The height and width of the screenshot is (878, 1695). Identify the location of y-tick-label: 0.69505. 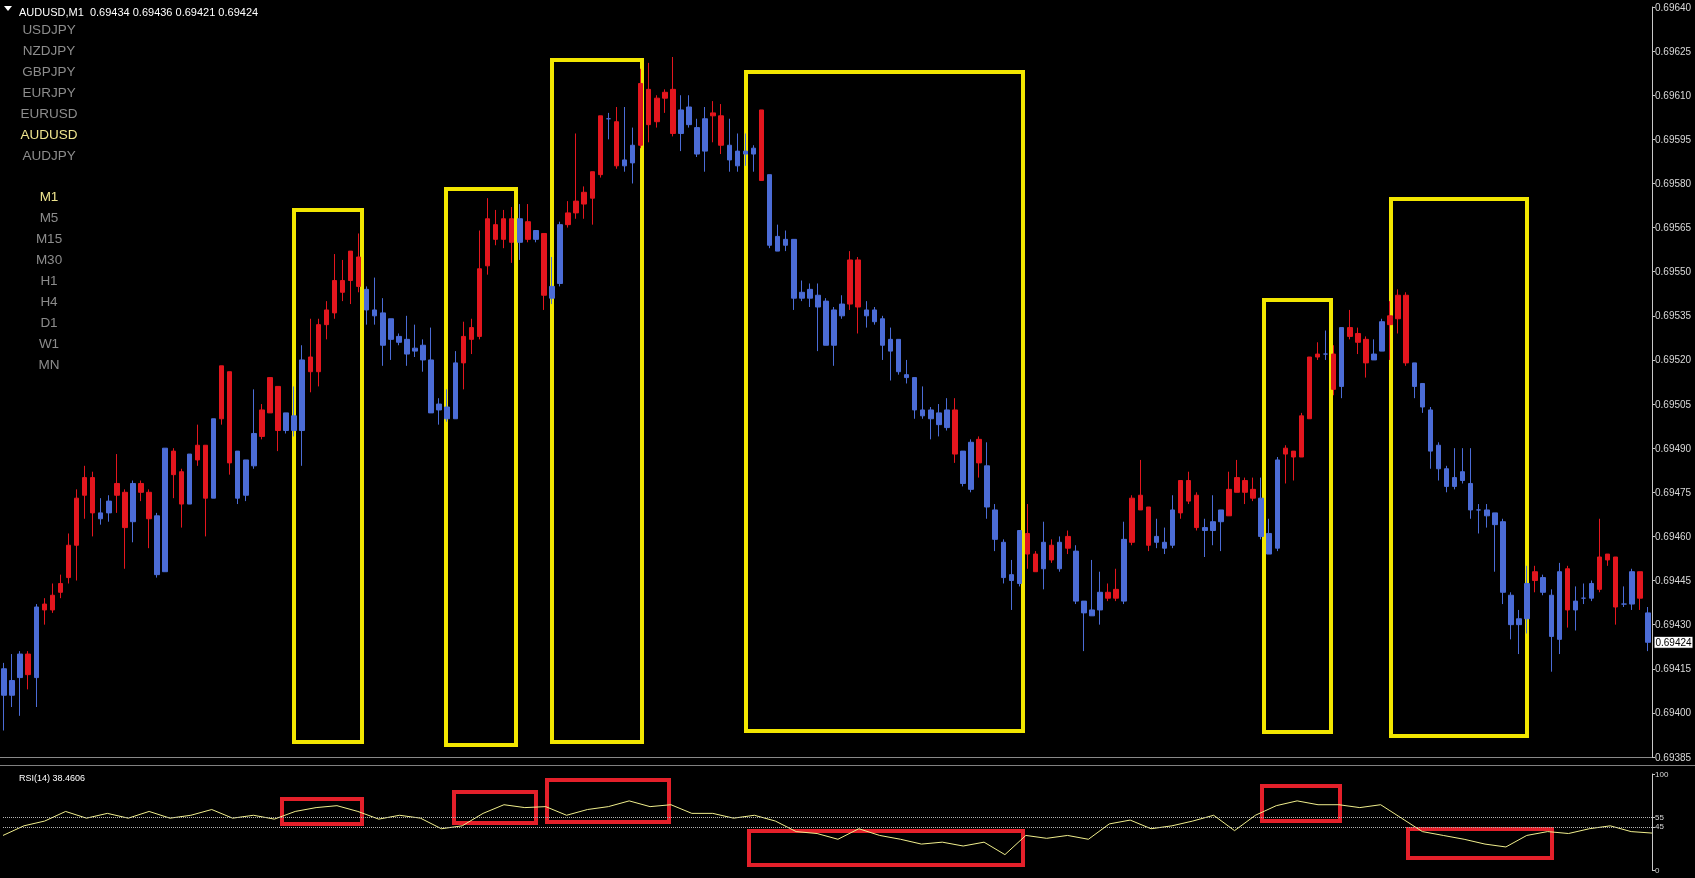
(1673, 404).